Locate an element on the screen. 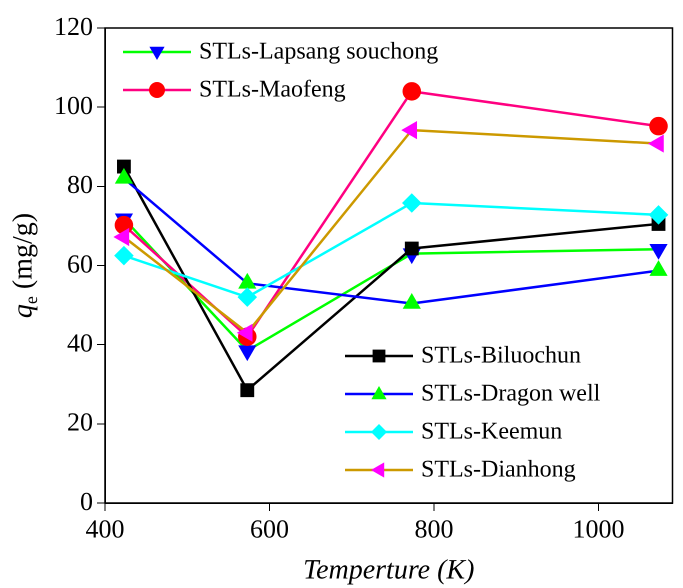 The image size is (683, 588). y-tick-label: 40 is located at coordinates (80, 343).